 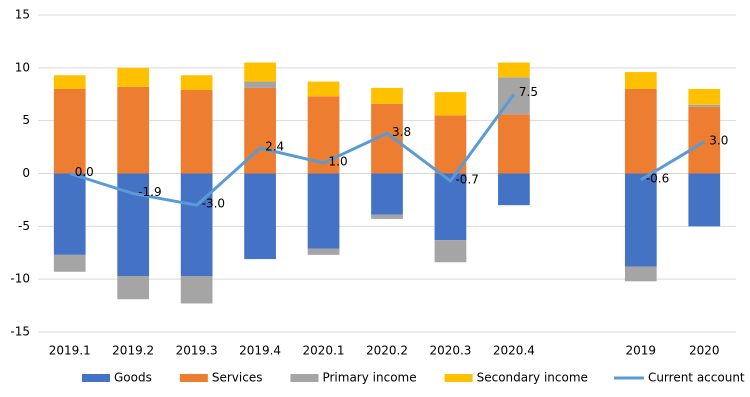 I want to click on x-tick-label: 2019, so click(x=641, y=351).